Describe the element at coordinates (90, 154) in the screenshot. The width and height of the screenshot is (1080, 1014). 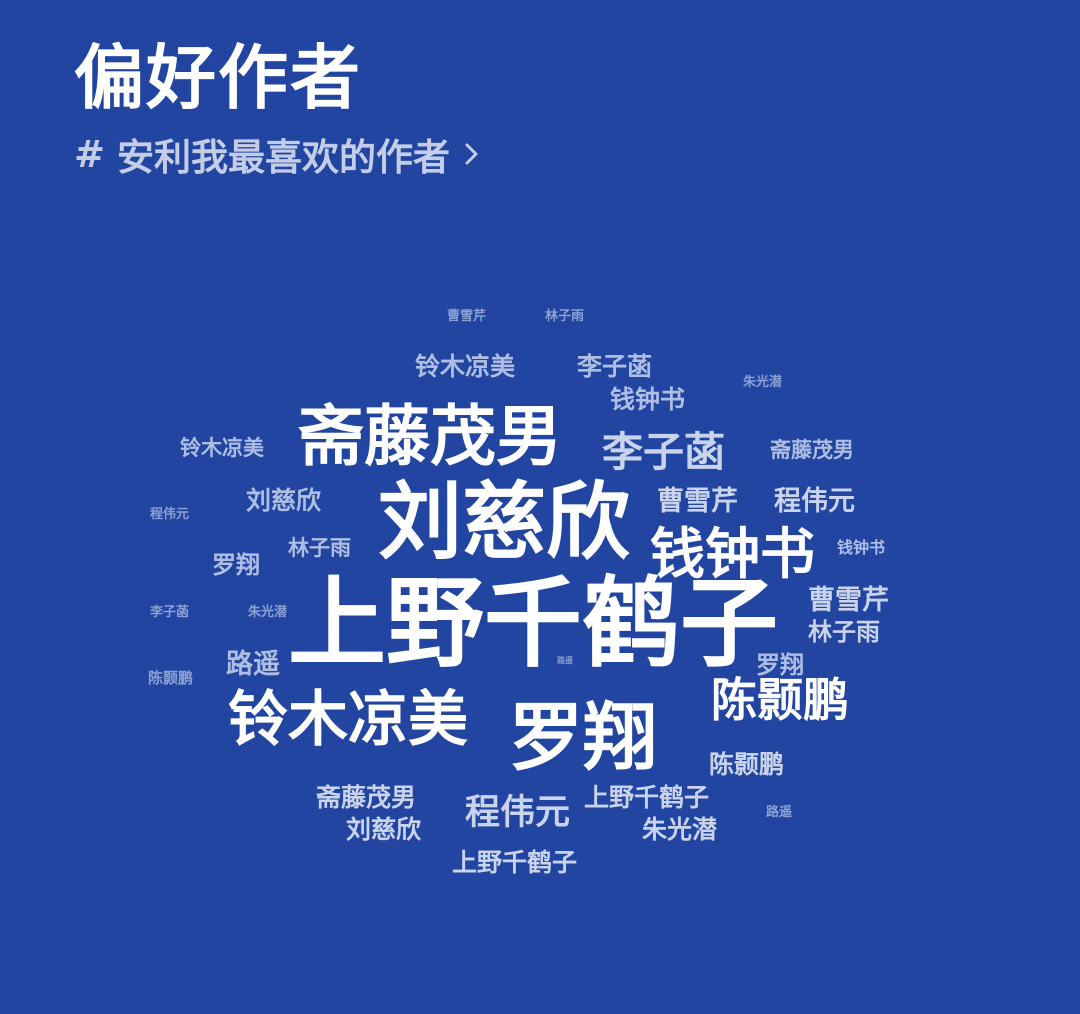
I see `hash-symbol: #` at that location.